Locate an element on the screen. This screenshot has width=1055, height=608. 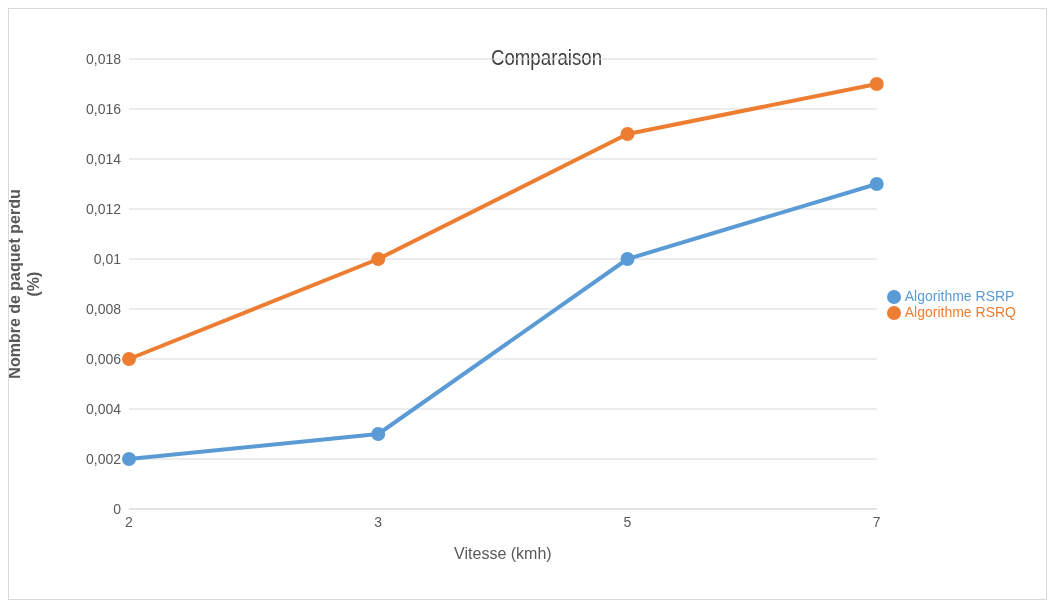
y-axis-title: Nombre de paquet perdu (%) is located at coordinates (24, 284).